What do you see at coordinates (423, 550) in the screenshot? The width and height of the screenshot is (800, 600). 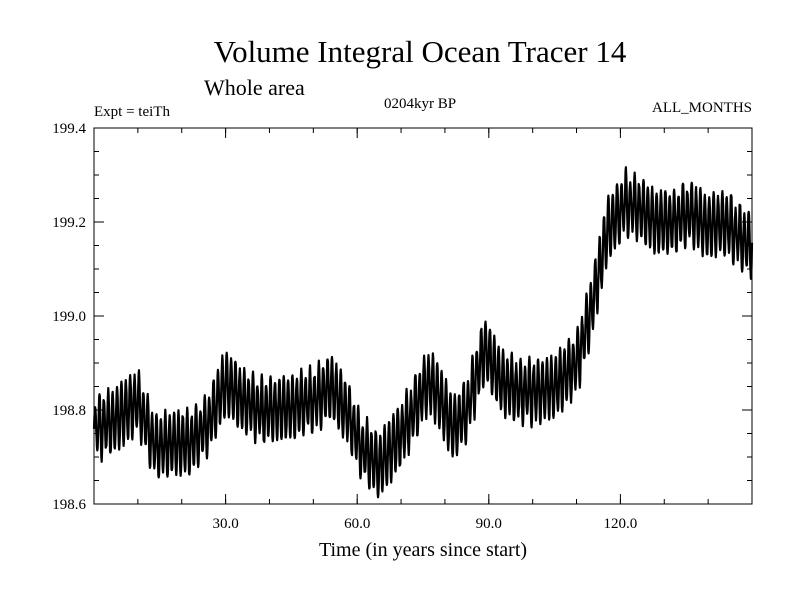 I see `x-axis-label: Time (in years since start)` at bounding box center [423, 550].